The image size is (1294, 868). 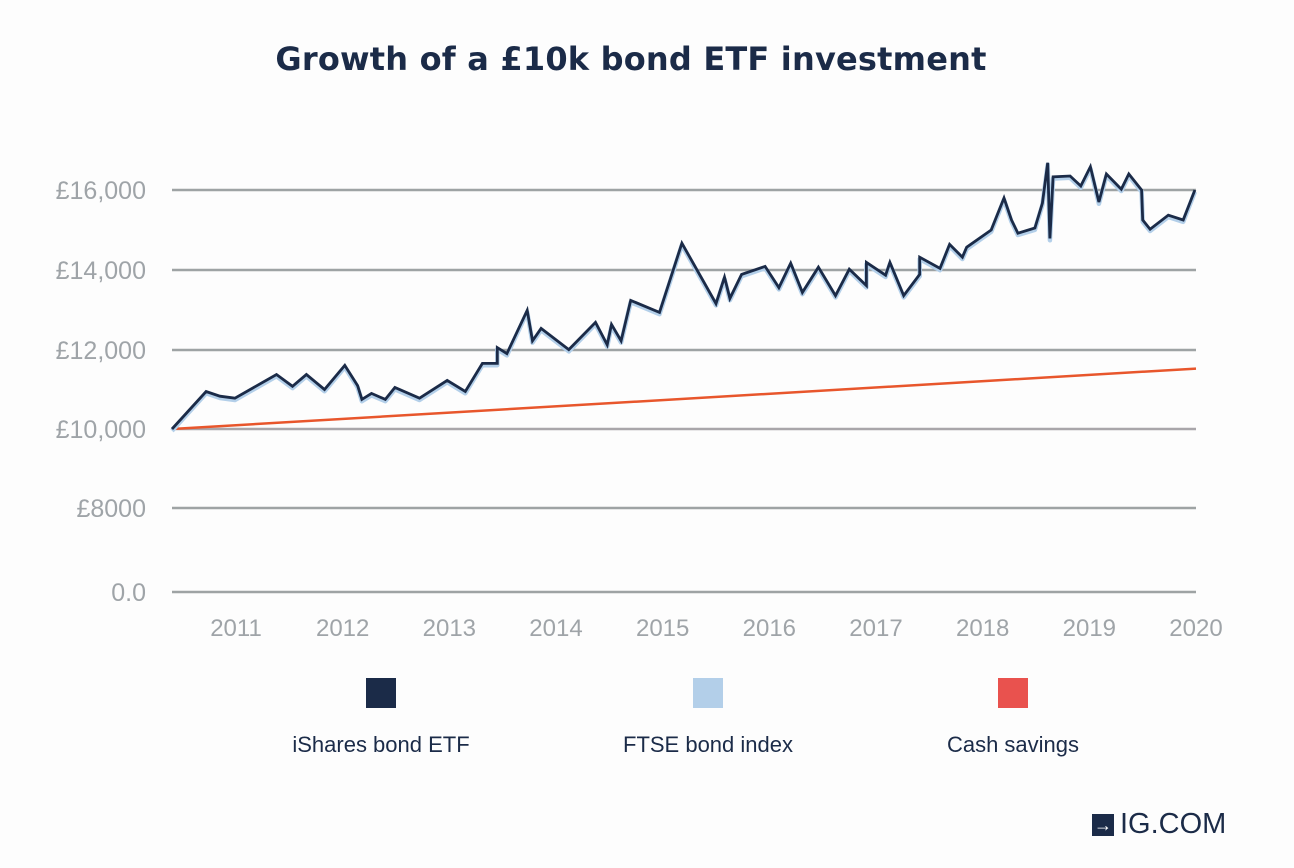 What do you see at coordinates (708, 693) in the screenshot?
I see `legend-swatch-ftse` at bounding box center [708, 693].